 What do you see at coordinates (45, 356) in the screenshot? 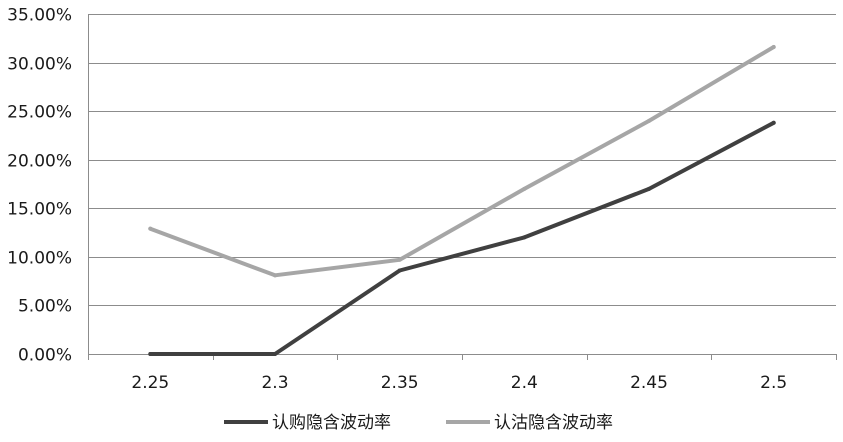
I see `y-tick-label: 0.00%` at bounding box center [45, 356].